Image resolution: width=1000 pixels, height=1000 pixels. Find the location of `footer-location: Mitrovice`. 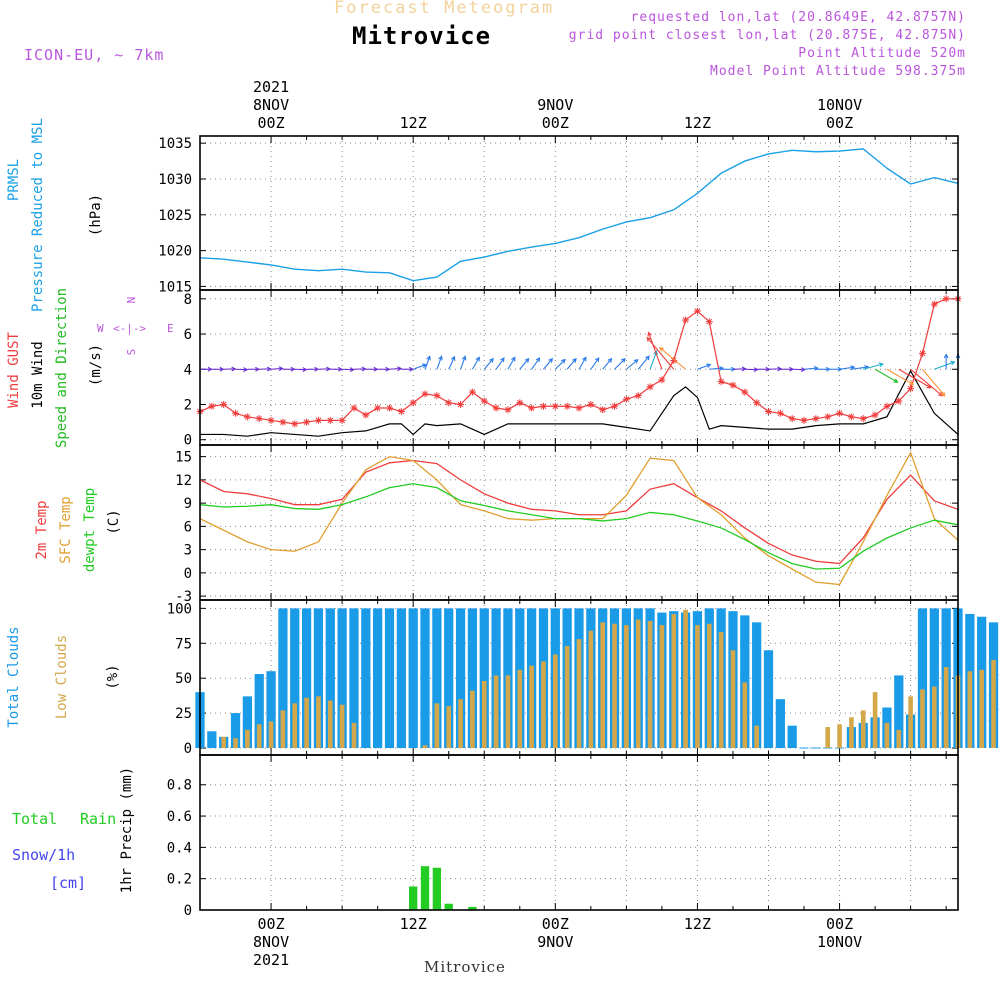

footer-location: Mitrovice is located at coordinates (465, 967).